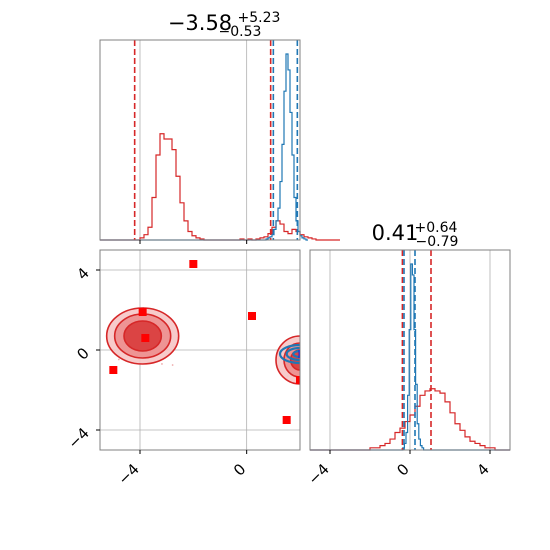 This screenshot has height=550, width=550. What do you see at coordinates (193, 140) in the screenshot?
I see `panel-hist-p0-grid` at bounding box center [193, 140].